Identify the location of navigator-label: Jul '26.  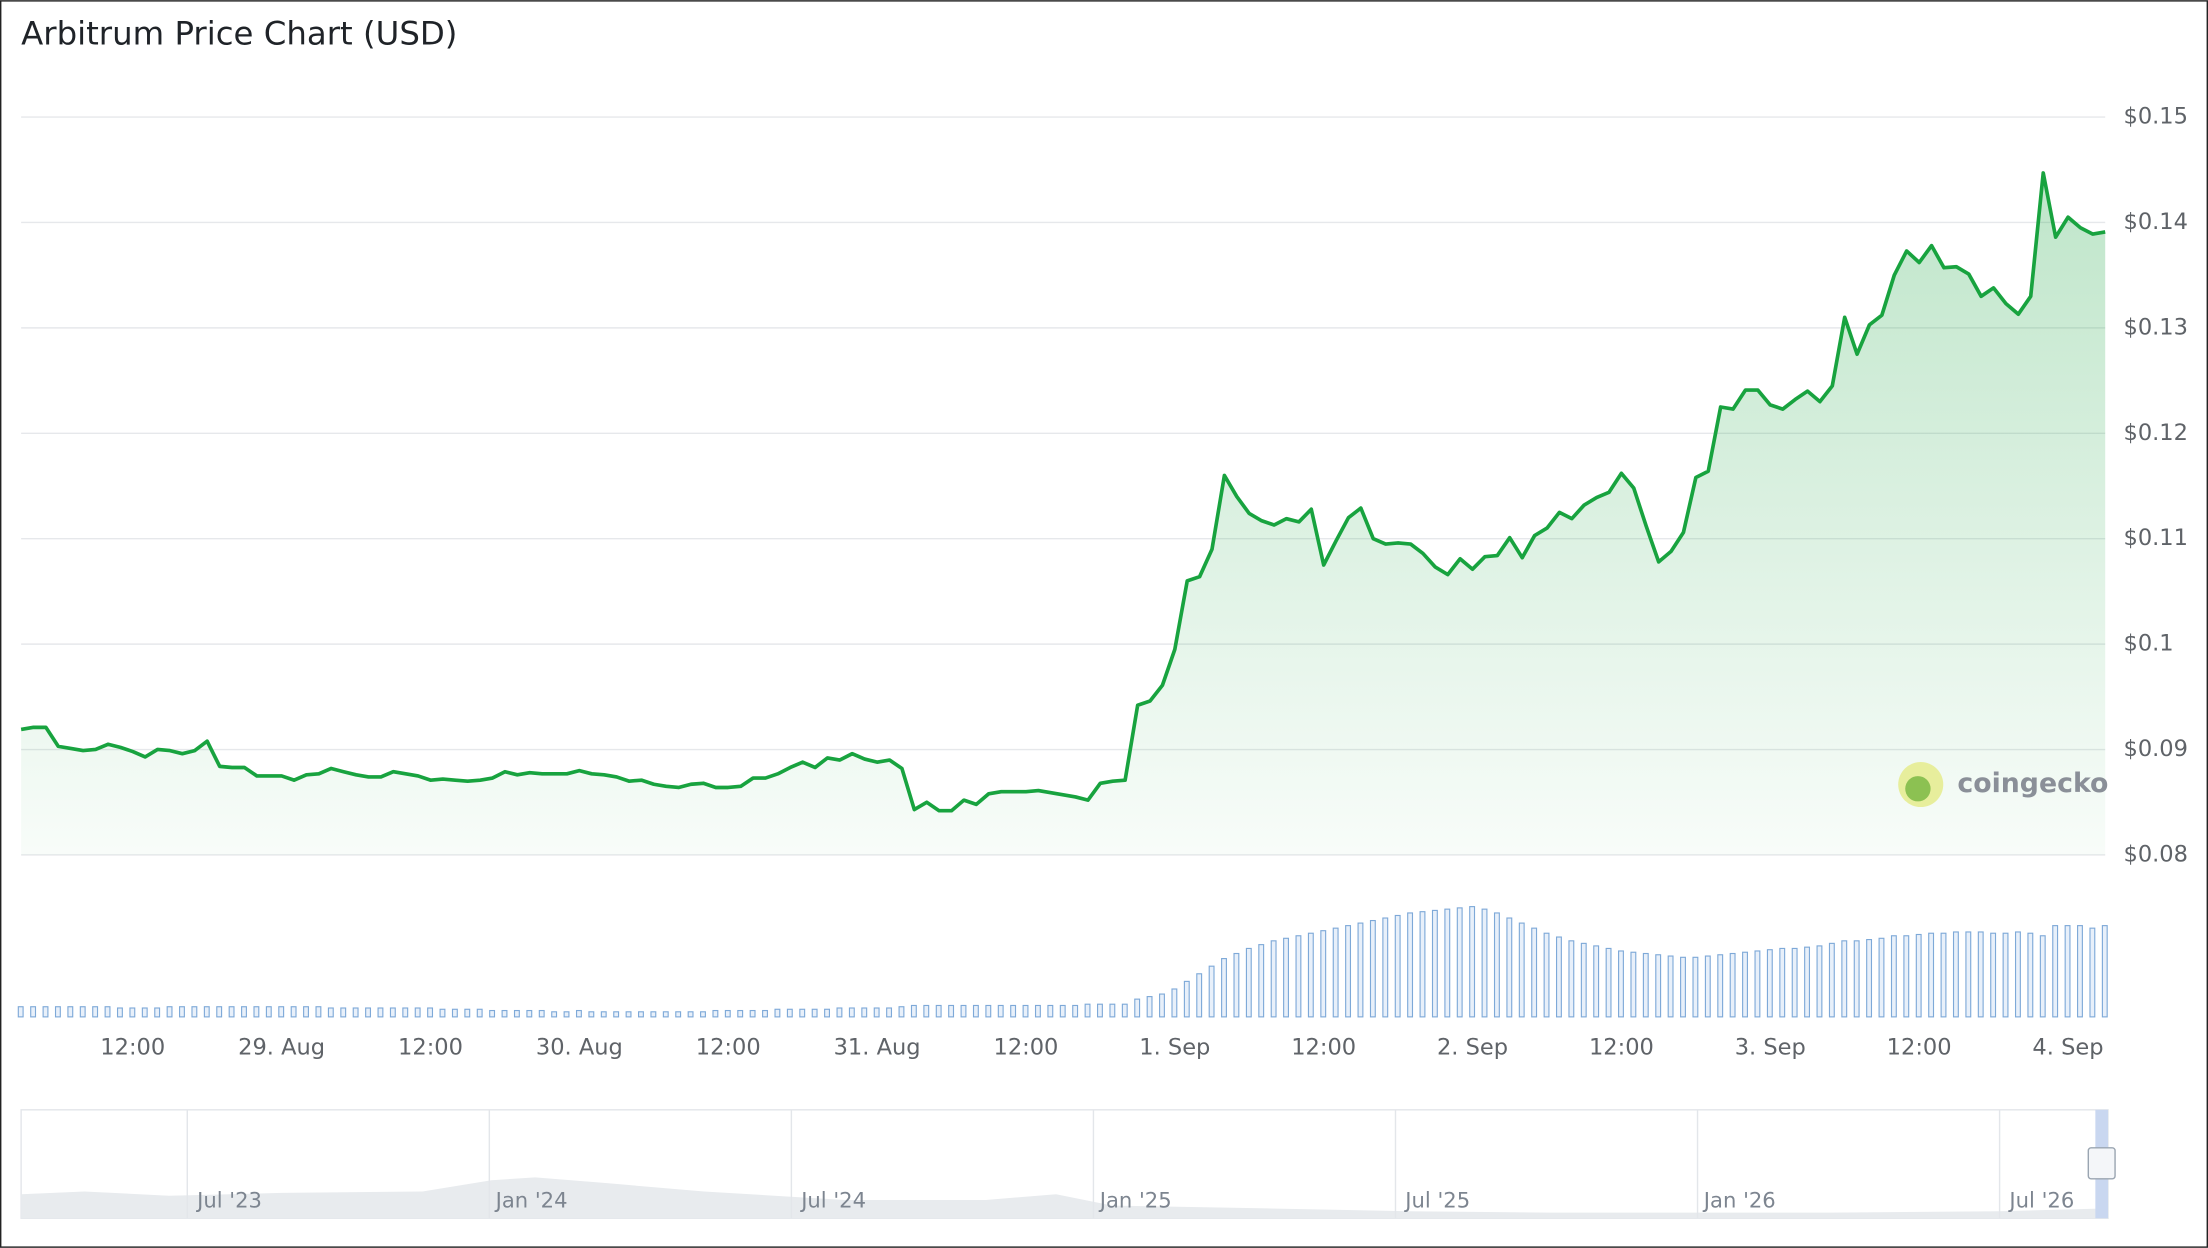
(2040, 1199).